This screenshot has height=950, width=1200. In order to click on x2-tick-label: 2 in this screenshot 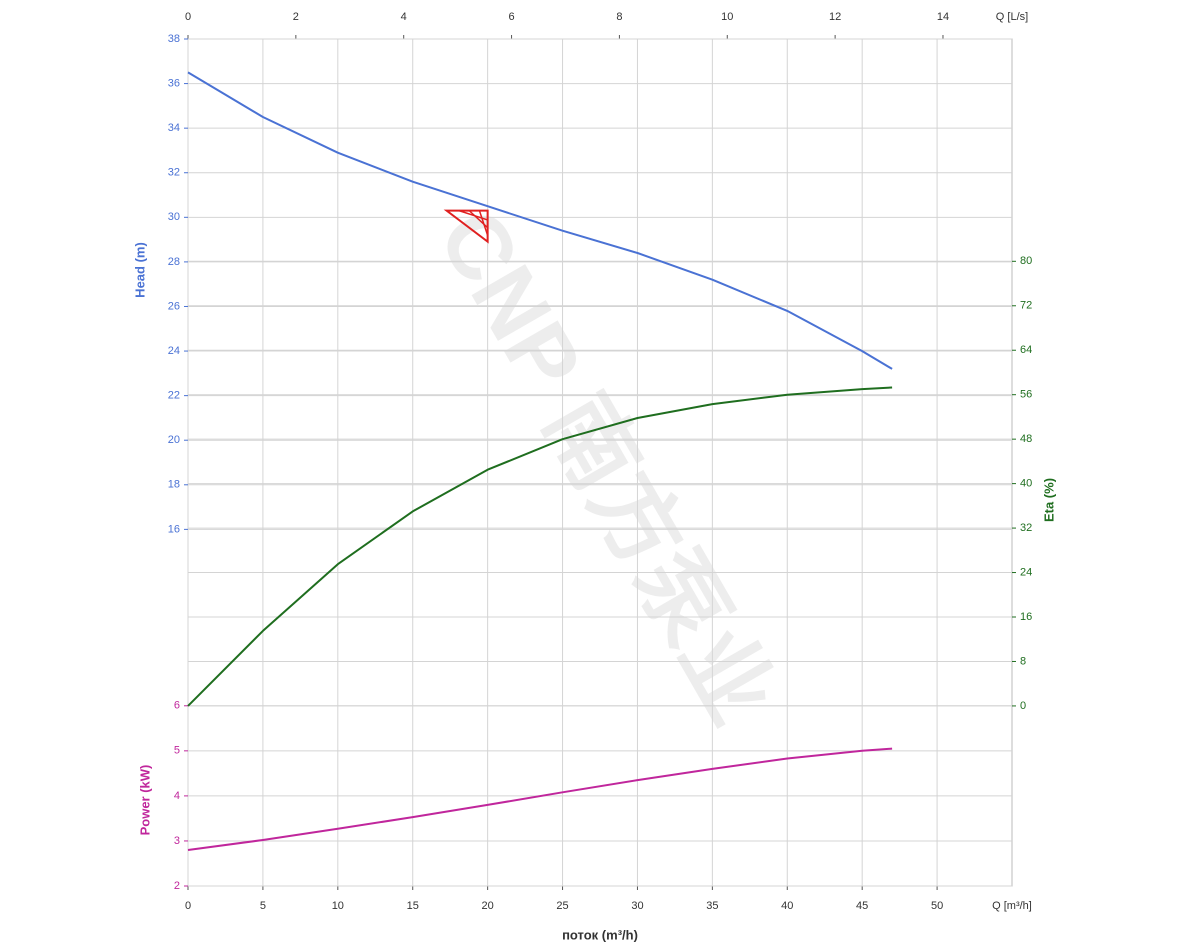, I will do `click(296, 17)`.